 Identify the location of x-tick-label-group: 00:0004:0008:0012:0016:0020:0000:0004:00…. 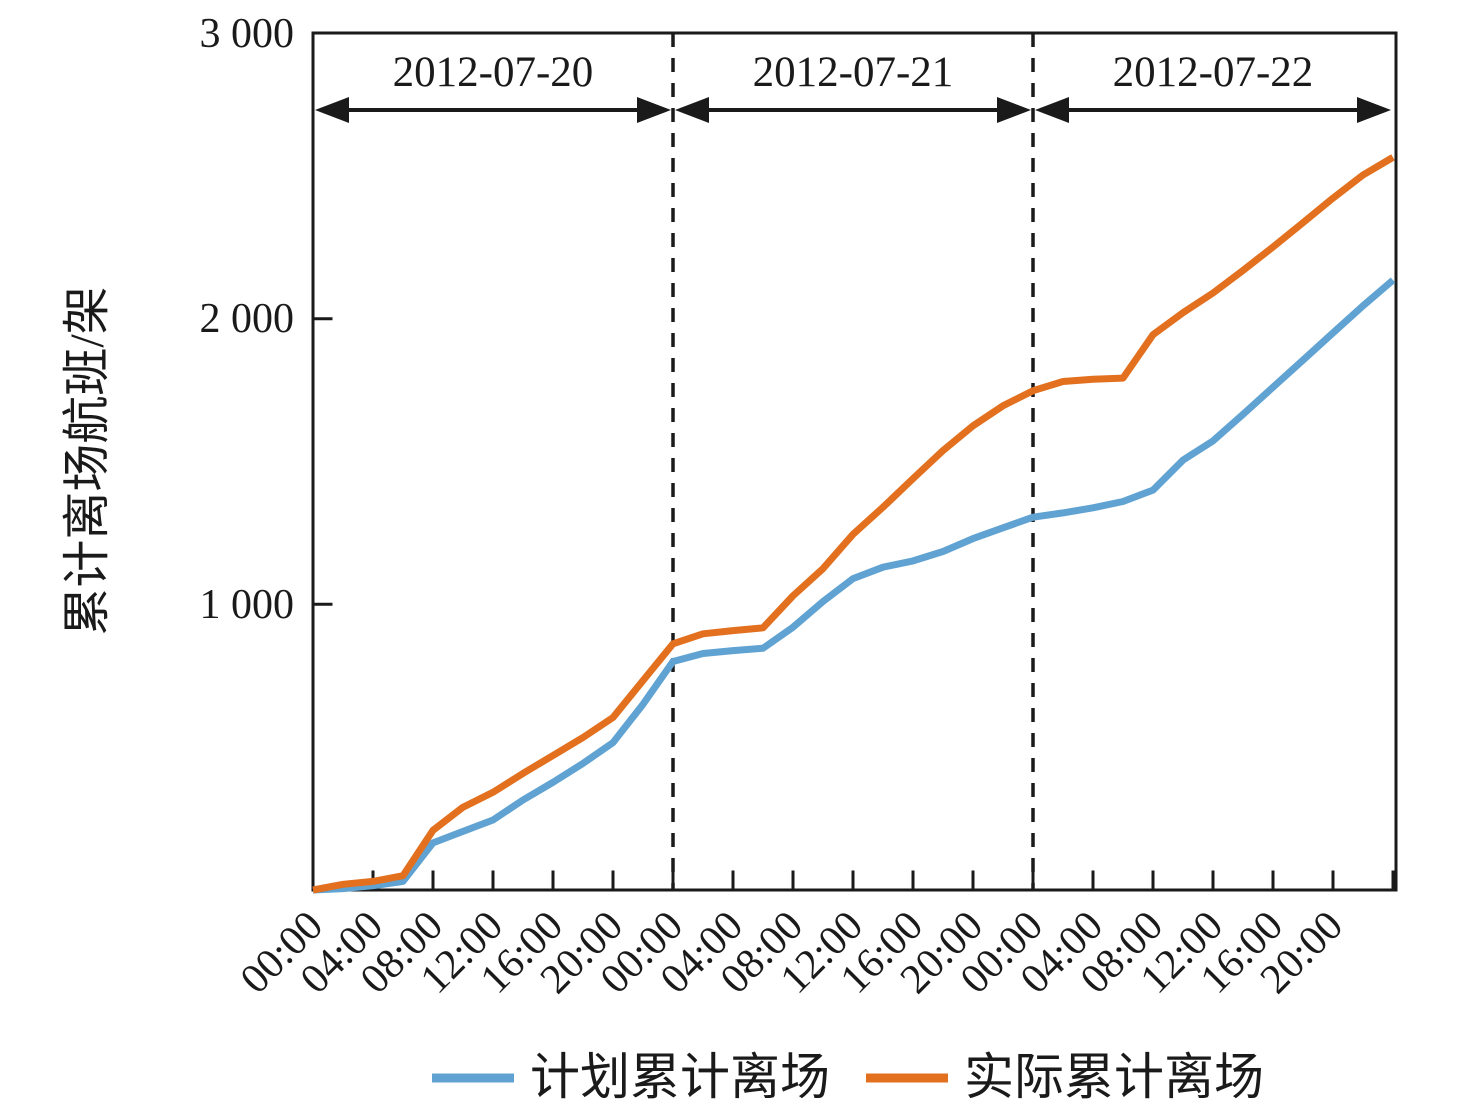
(792, 953).